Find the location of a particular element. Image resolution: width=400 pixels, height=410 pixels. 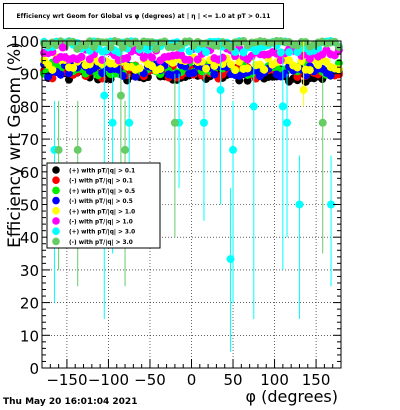

x-tick-label: 50 is located at coordinates (232, 380).